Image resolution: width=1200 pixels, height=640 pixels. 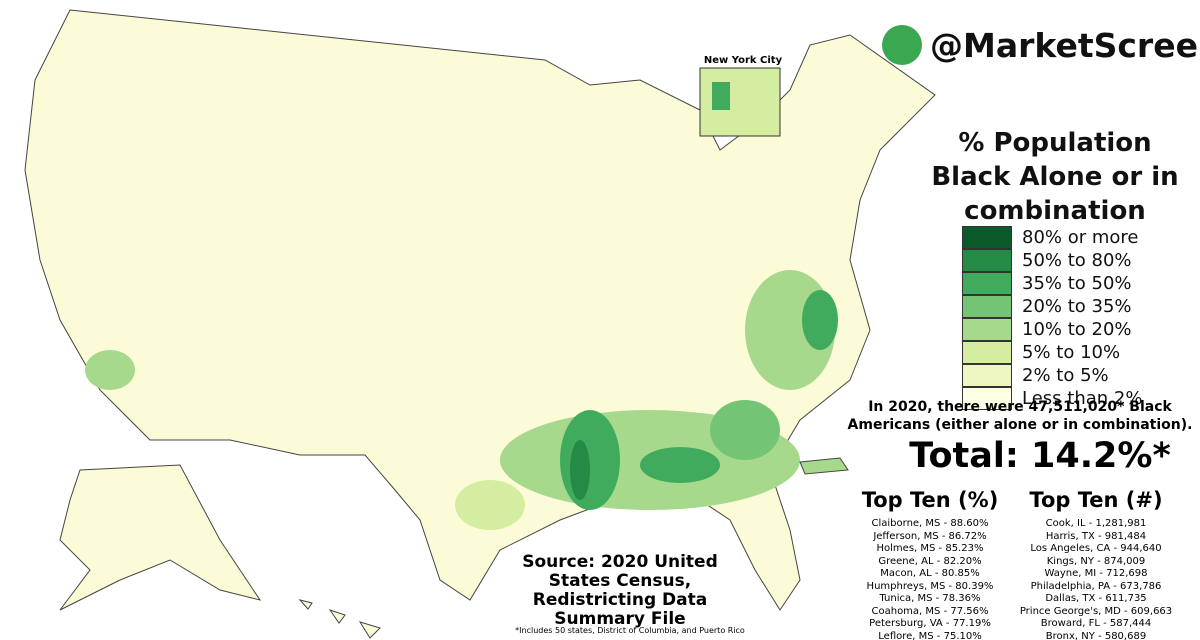 I want to click on list-item: Jefferson, MS - 86.72%, so click(x=930, y=536).